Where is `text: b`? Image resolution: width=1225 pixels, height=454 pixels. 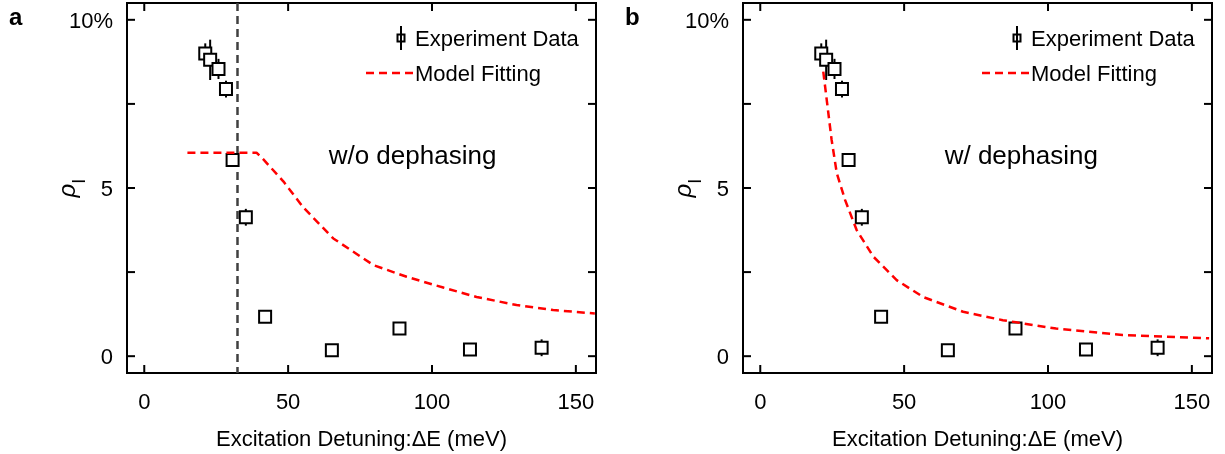
text: b is located at coordinates (632, 16).